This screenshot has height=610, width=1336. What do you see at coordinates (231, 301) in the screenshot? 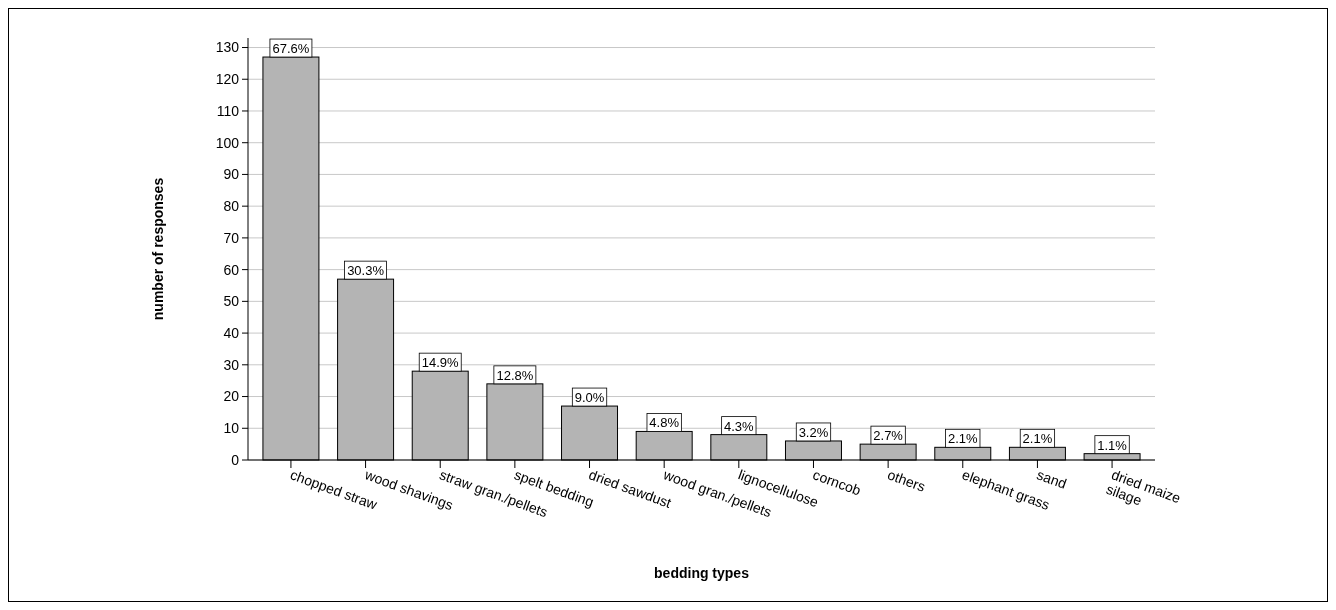
I see `y-tick-label: 50` at bounding box center [231, 301].